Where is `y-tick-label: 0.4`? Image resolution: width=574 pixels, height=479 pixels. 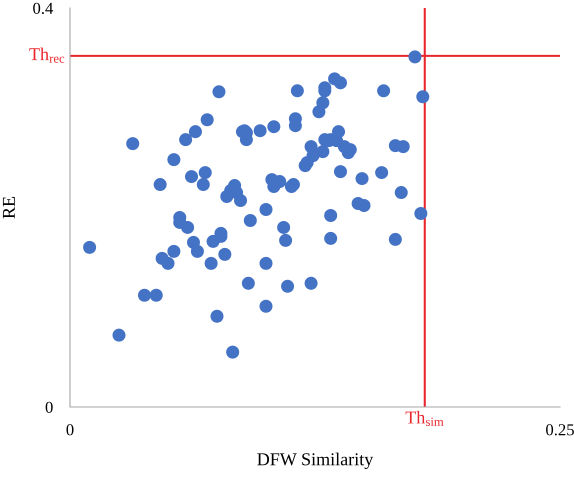
y-tick-label: 0.4 is located at coordinates (43, 8).